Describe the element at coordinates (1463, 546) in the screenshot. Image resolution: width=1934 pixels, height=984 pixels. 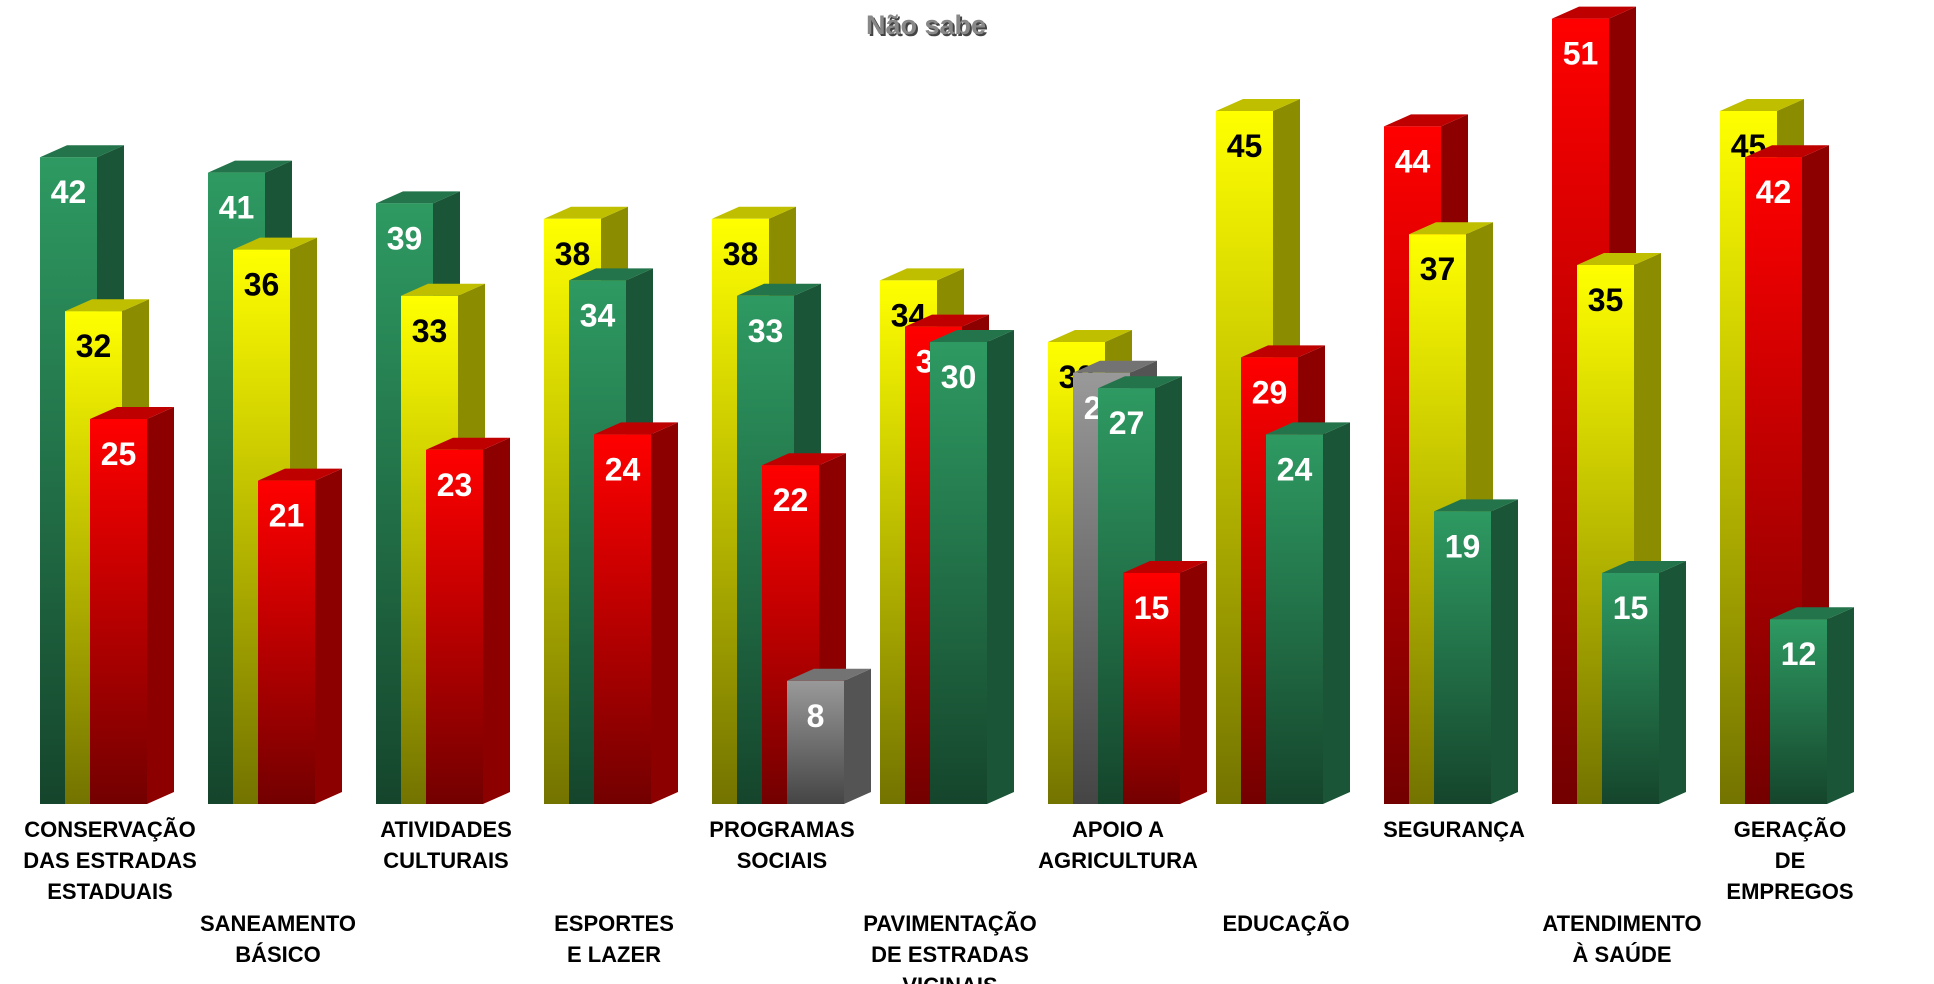
I see `value-label: 19` at that location.